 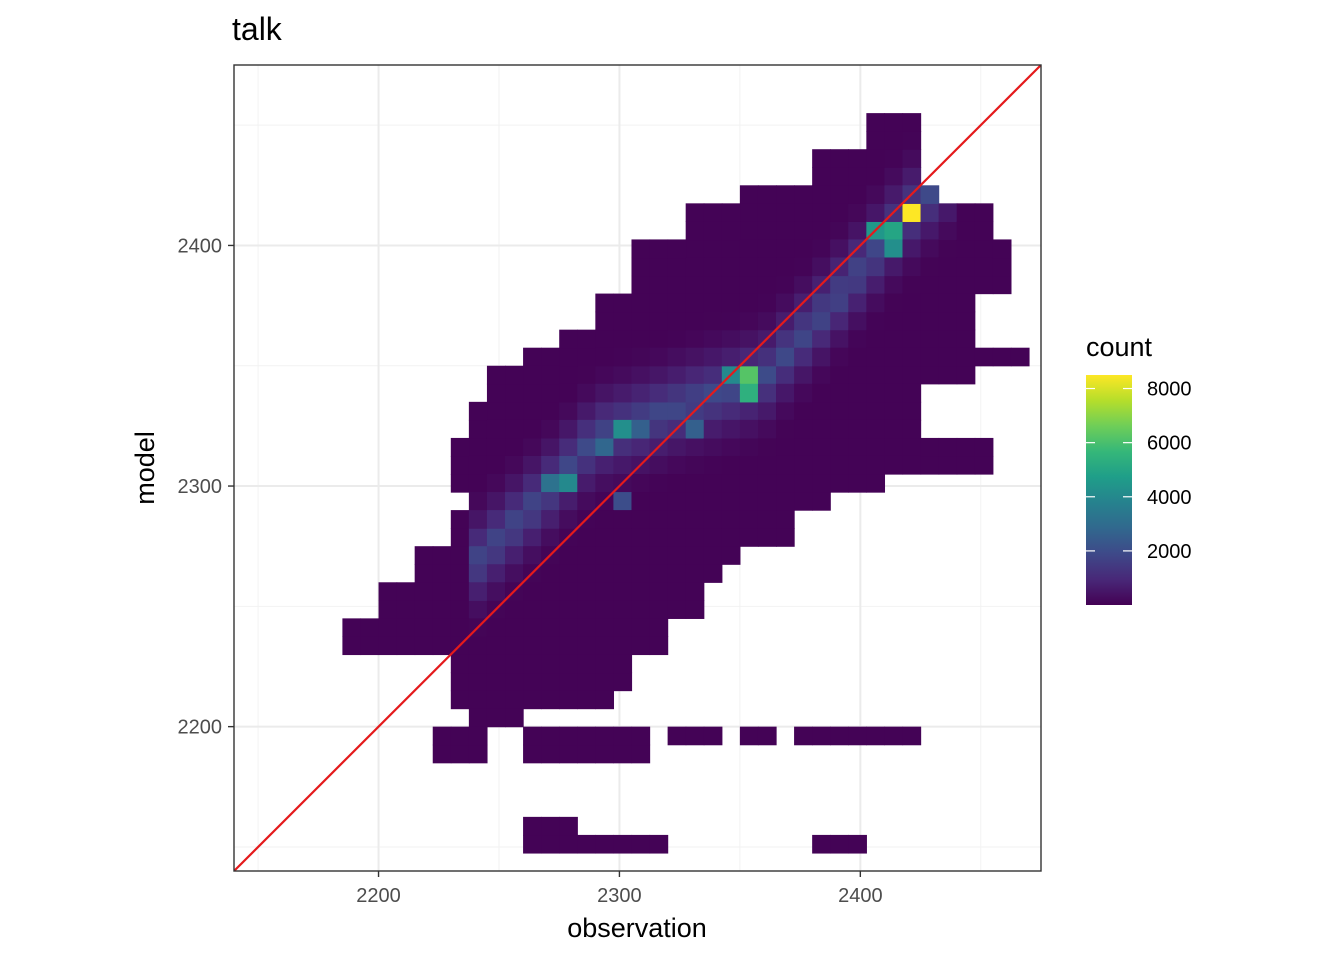 What do you see at coordinates (1169, 552) in the screenshot?
I see `legend-break-label: 2000` at bounding box center [1169, 552].